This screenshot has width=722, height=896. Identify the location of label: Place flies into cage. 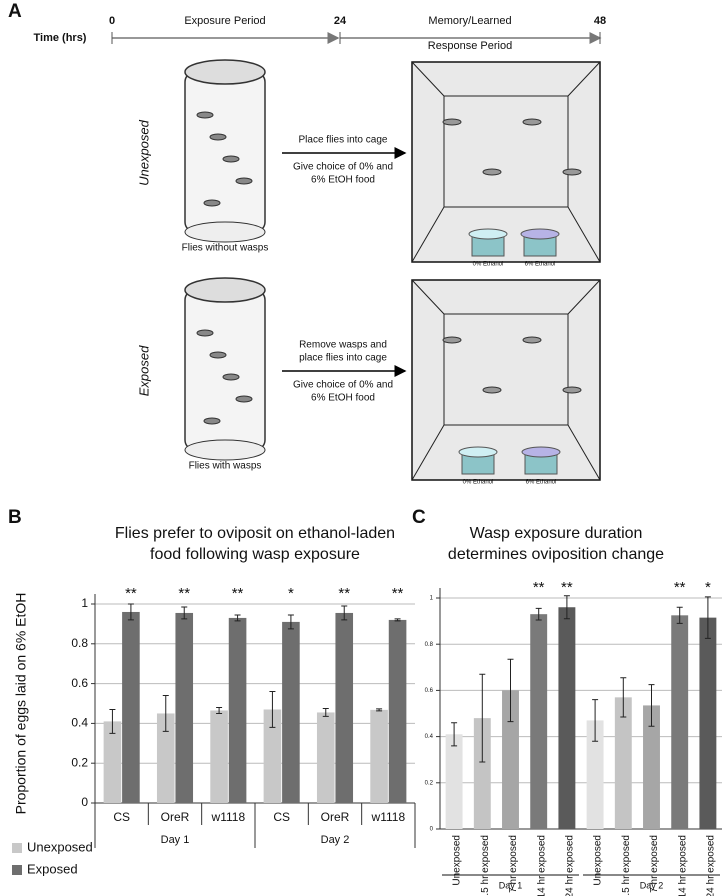
(343, 140).